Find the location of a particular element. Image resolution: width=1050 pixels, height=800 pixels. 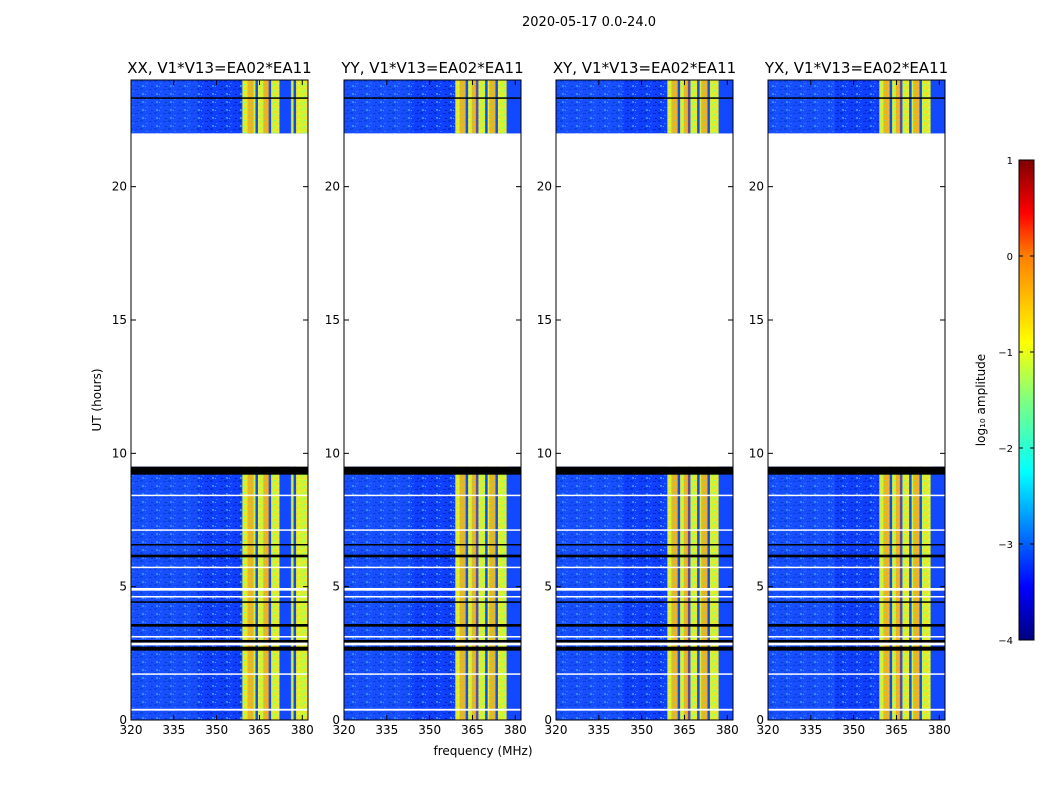

colorbar: 1 0 −1 −2 −3 −4 is located at coordinates (1016, 401).